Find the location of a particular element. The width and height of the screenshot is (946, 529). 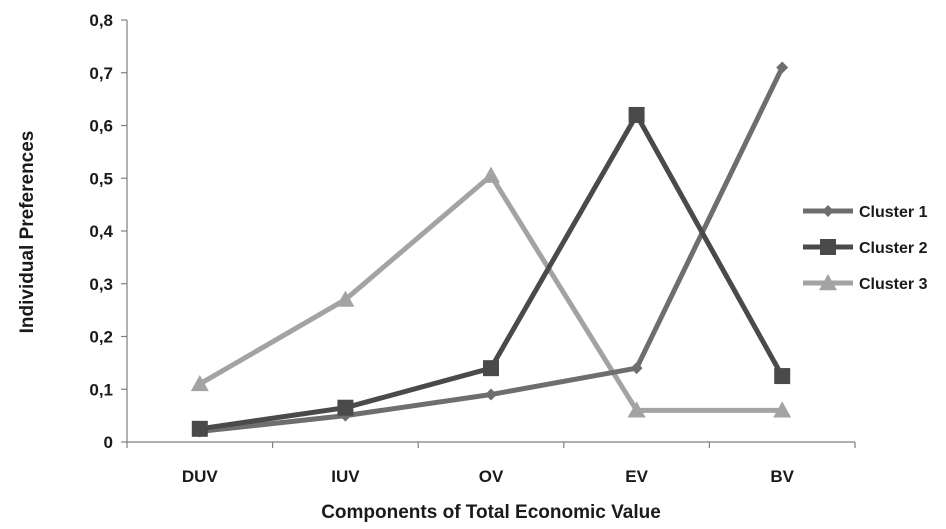

legend-label: Cluster 3 is located at coordinates (893, 284).